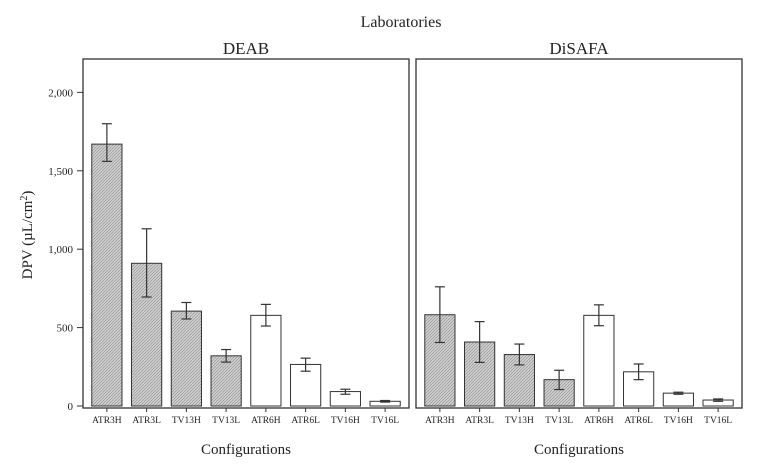  Describe the element at coordinates (147, 334) in the screenshot. I see `bar-atr3l` at that location.